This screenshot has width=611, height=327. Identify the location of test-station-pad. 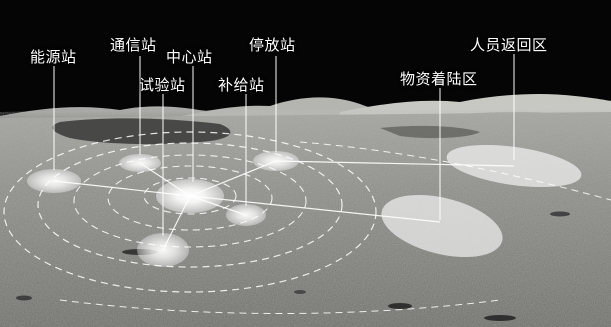
(163, 250).